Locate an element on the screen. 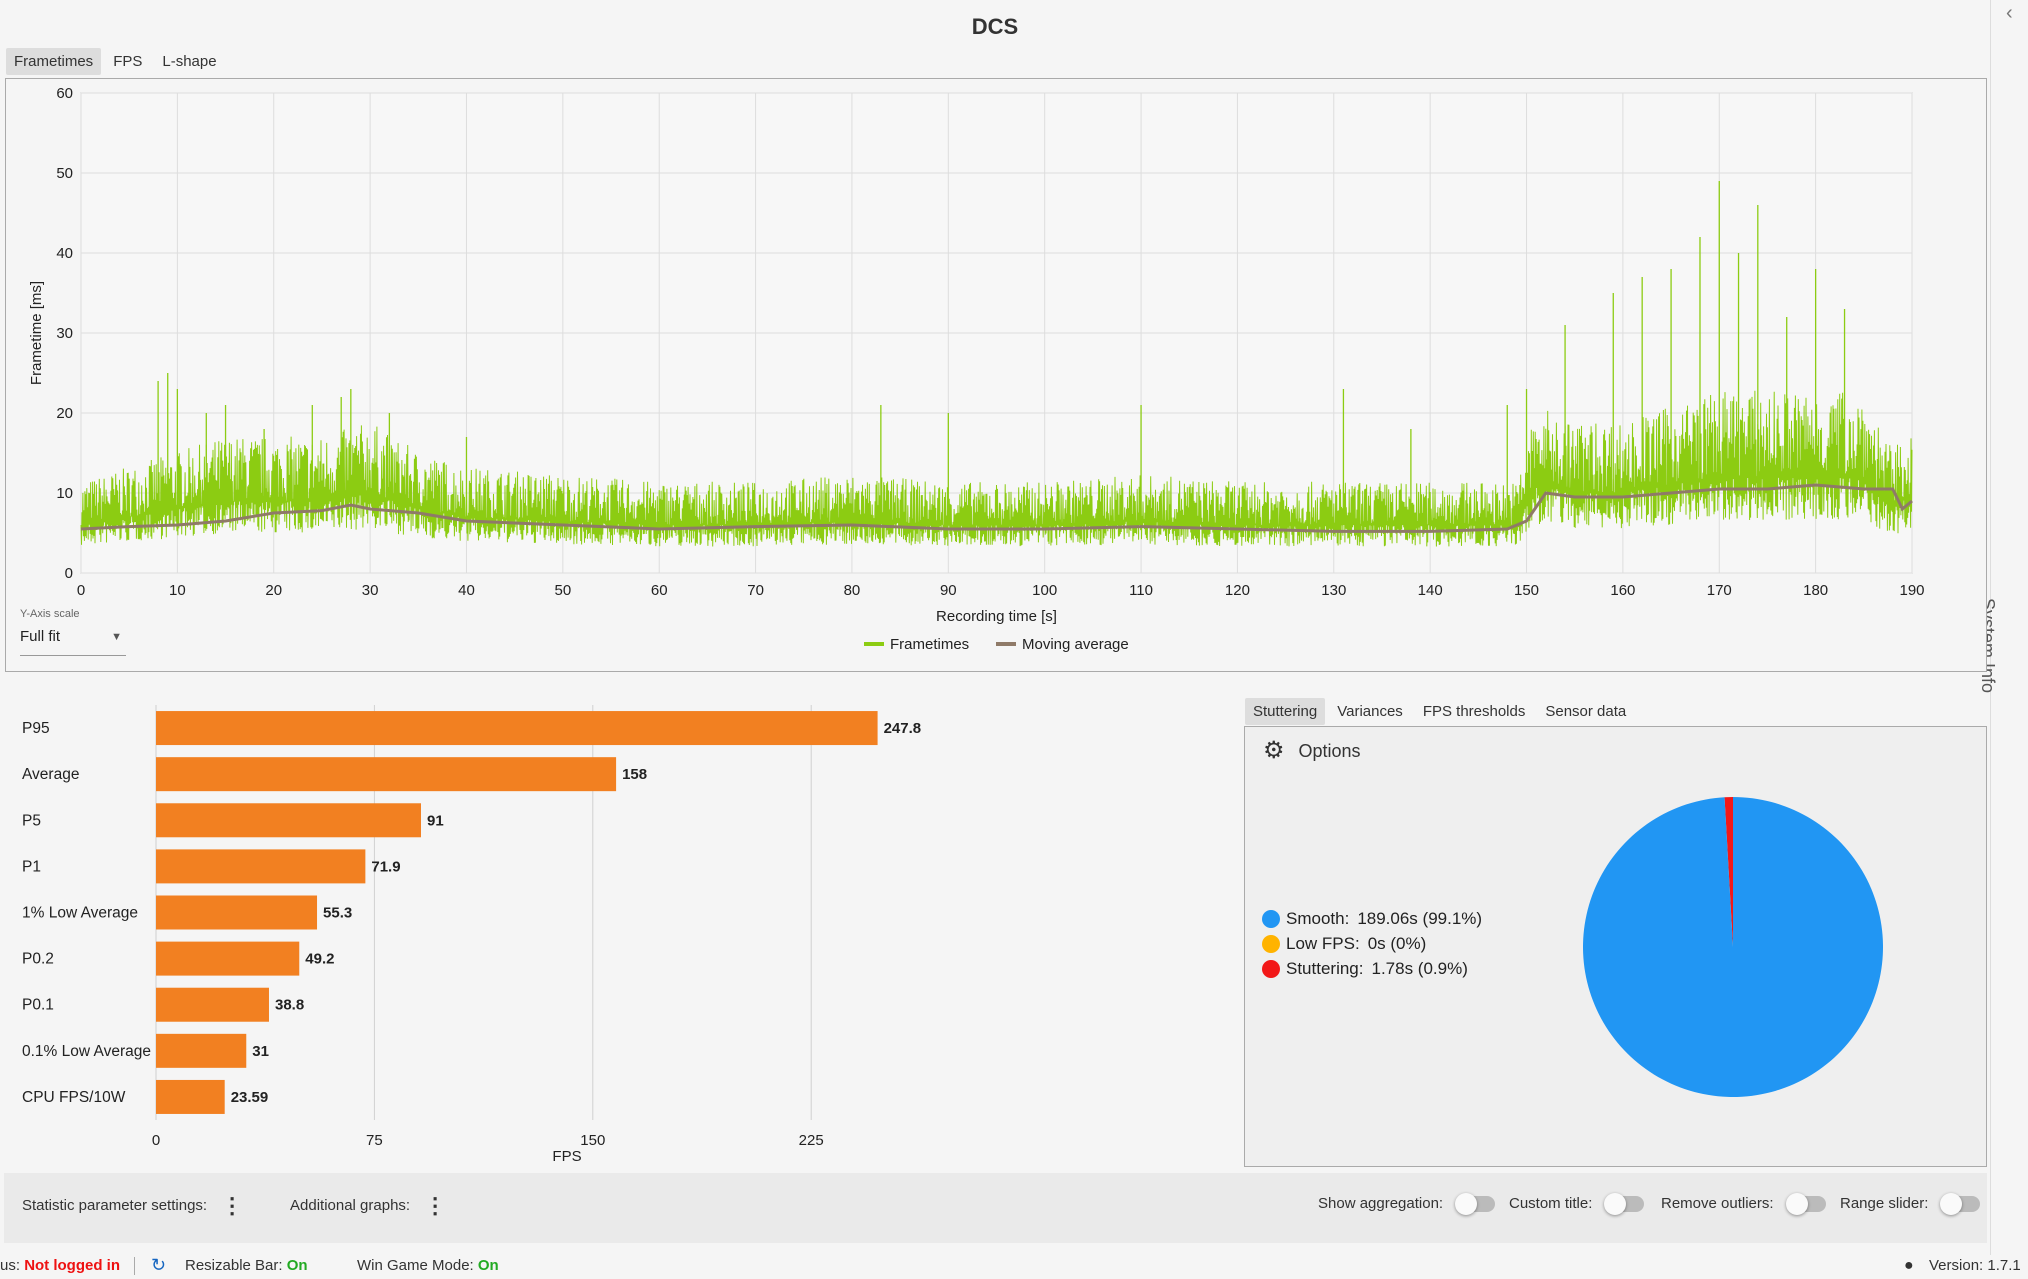 This screenshot has height=1279, width=2028. show-aggregation-toggle is located at coordinates (1475, 1203).